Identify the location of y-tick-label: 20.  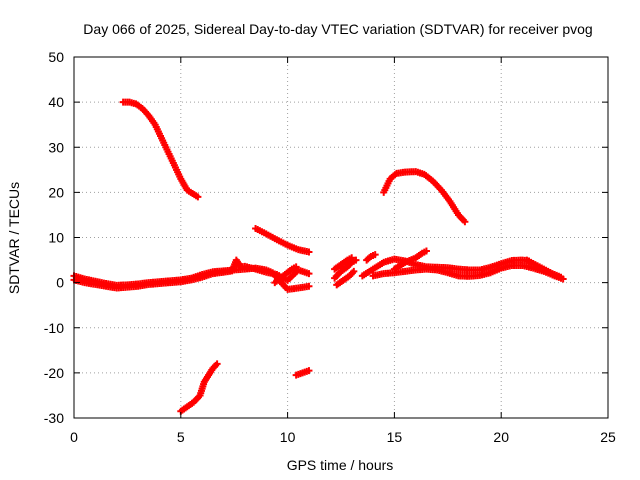
(56, 192).